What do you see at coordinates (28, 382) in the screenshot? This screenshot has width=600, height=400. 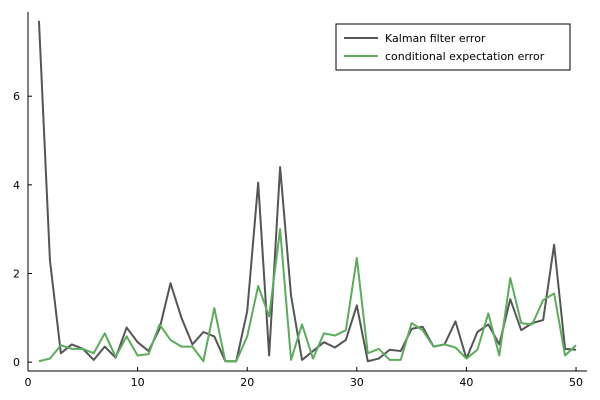 I see `x-tick-label: 0` at bounding box center [28, 382].